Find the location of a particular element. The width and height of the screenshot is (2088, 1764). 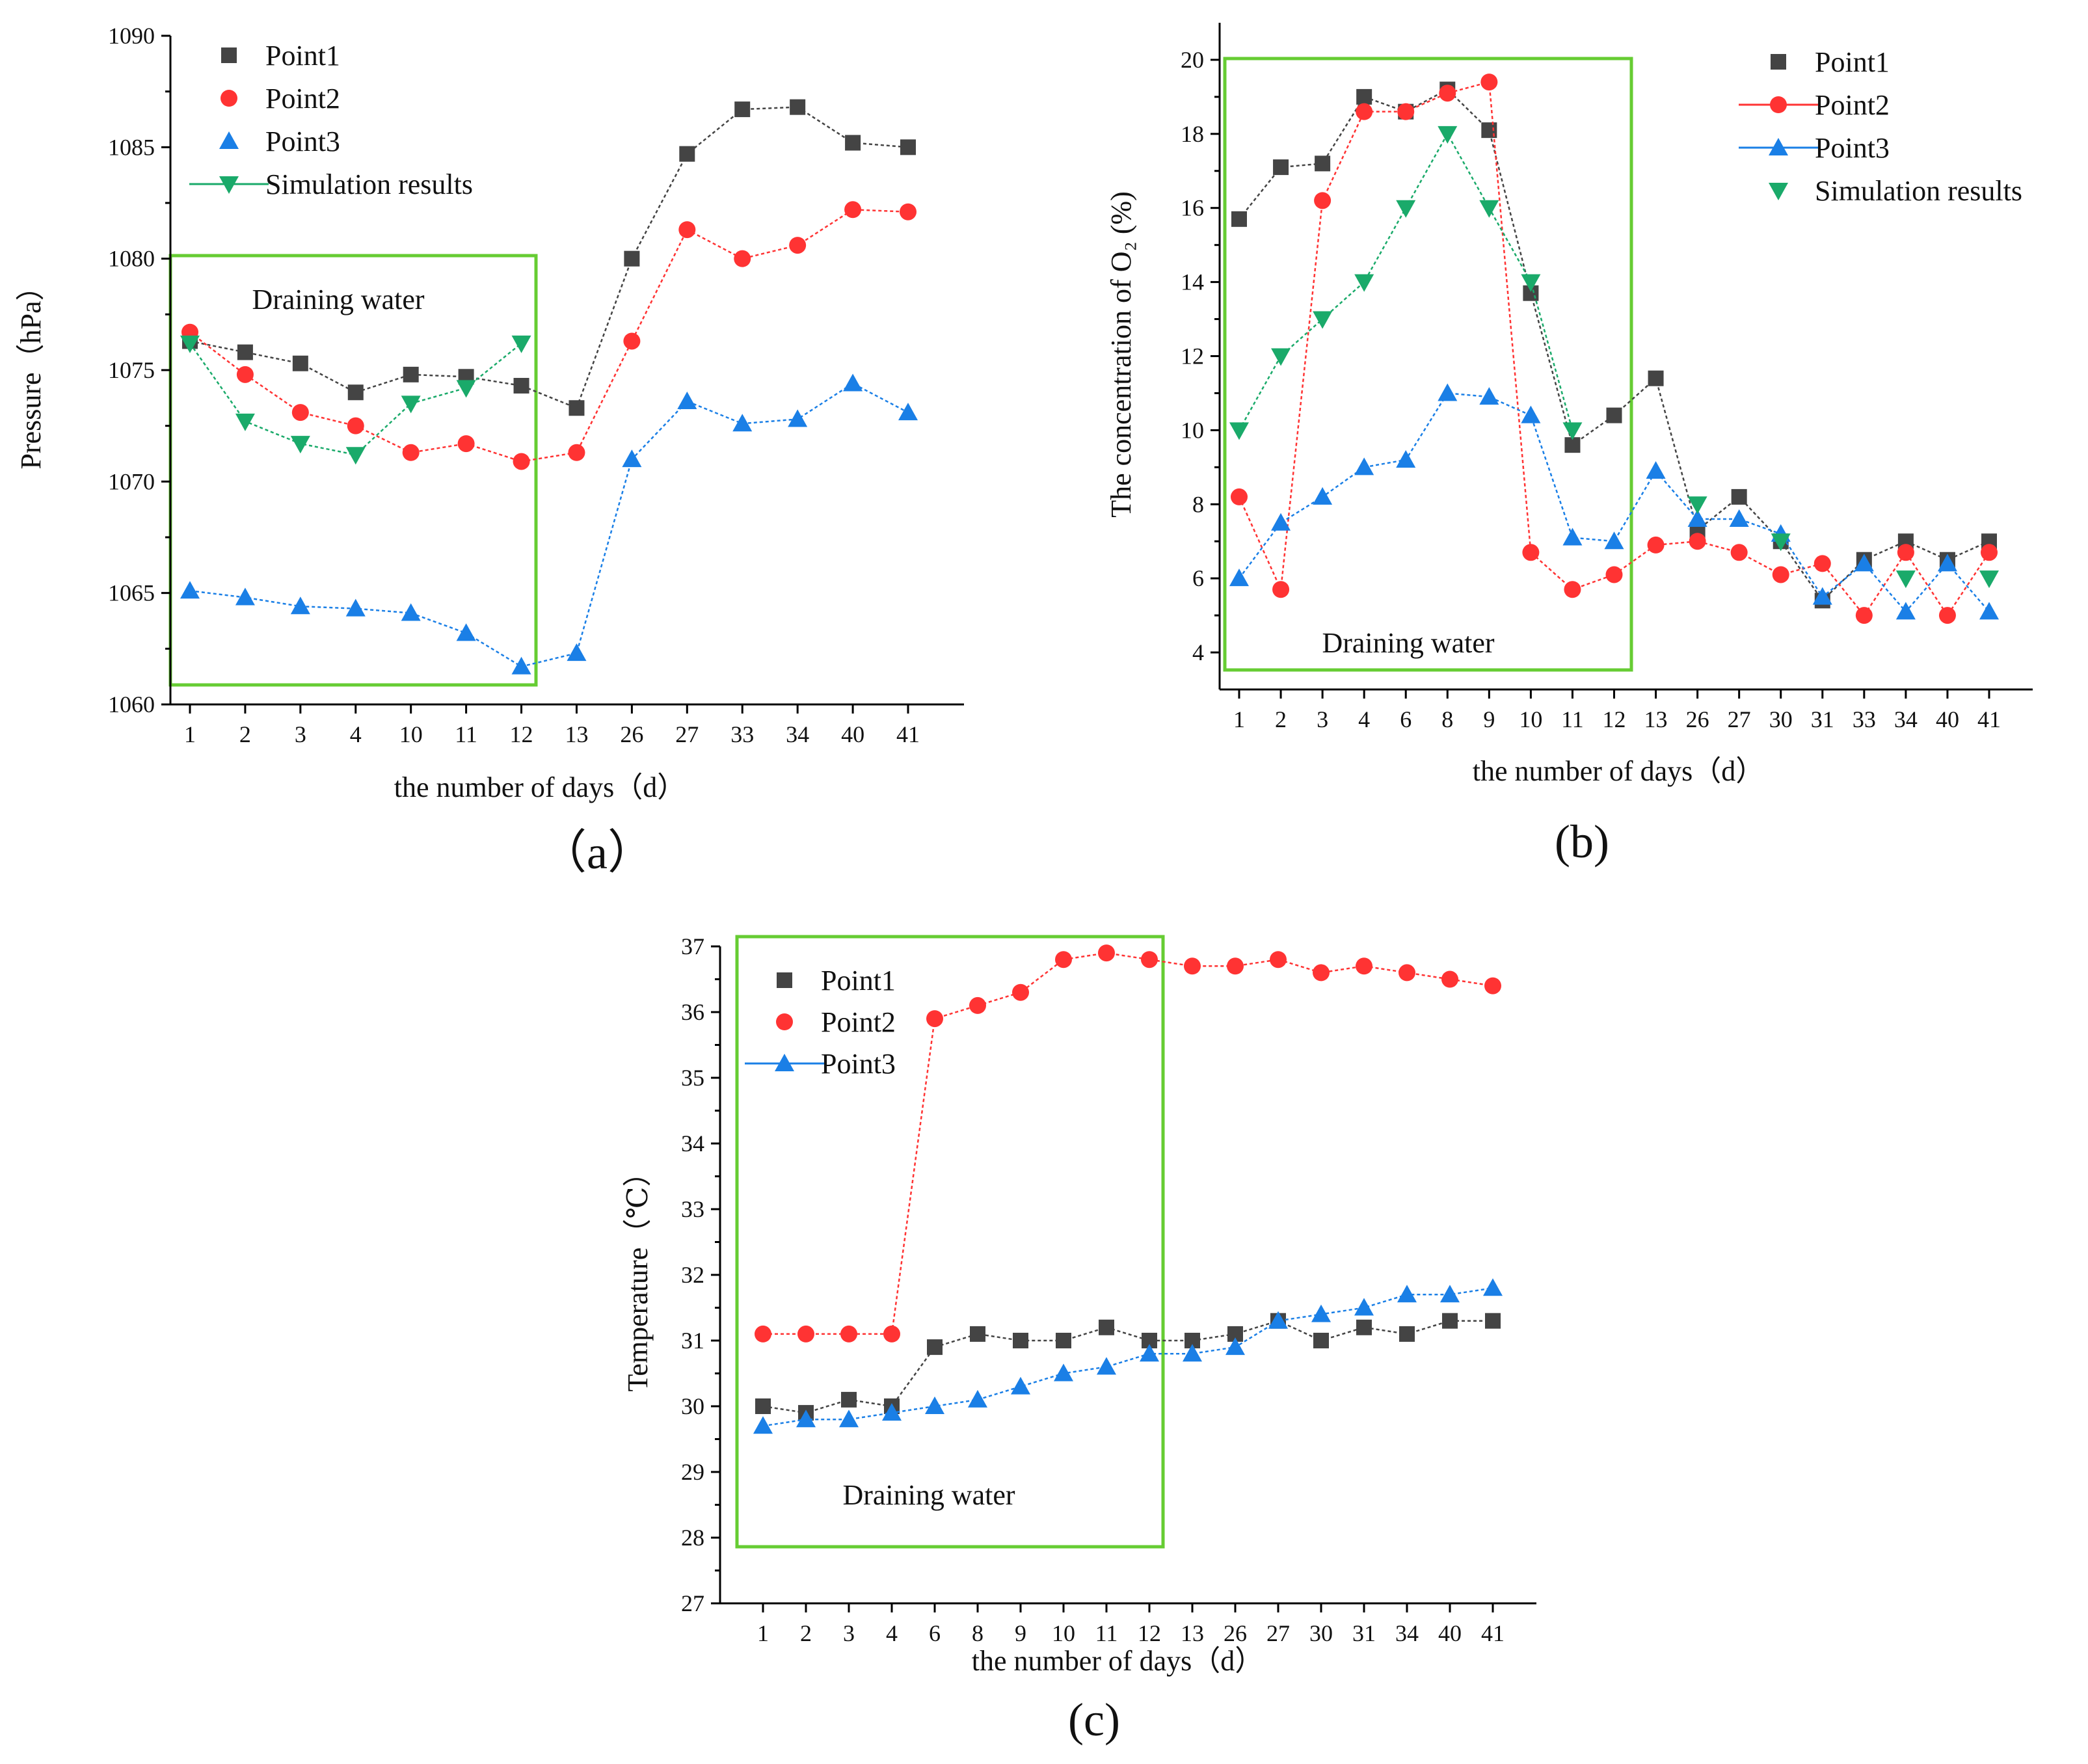

x-tick-label: 11 is located at coordinates (466, 734).